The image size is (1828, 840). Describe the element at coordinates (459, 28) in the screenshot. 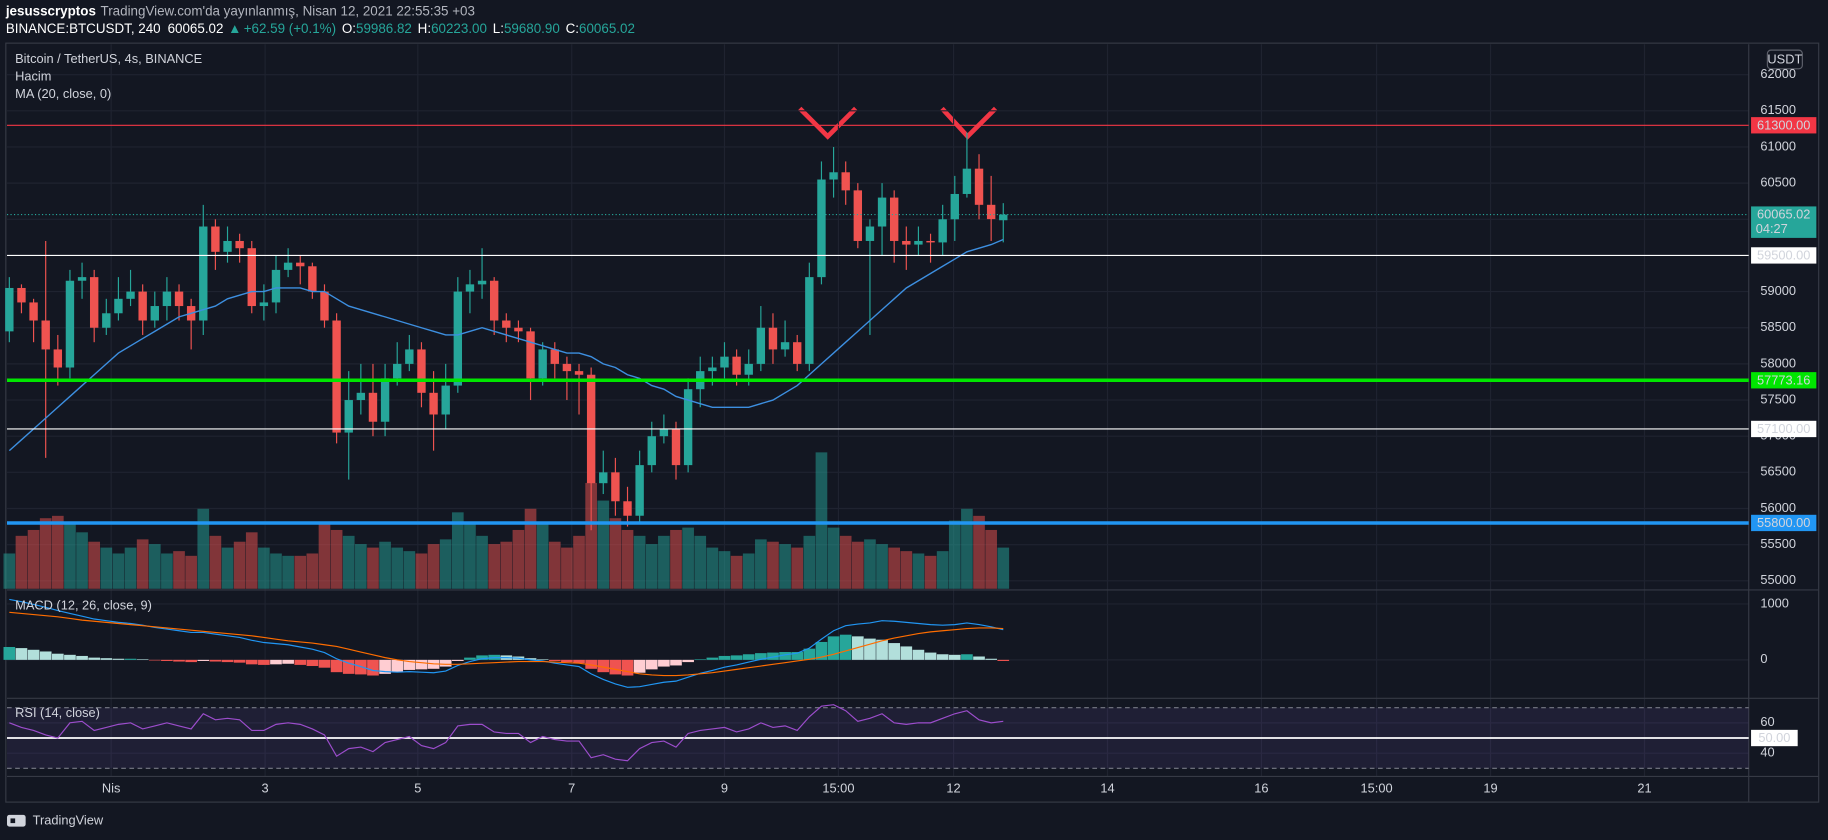

I see `ohlc-value: 60223.00` at that location.